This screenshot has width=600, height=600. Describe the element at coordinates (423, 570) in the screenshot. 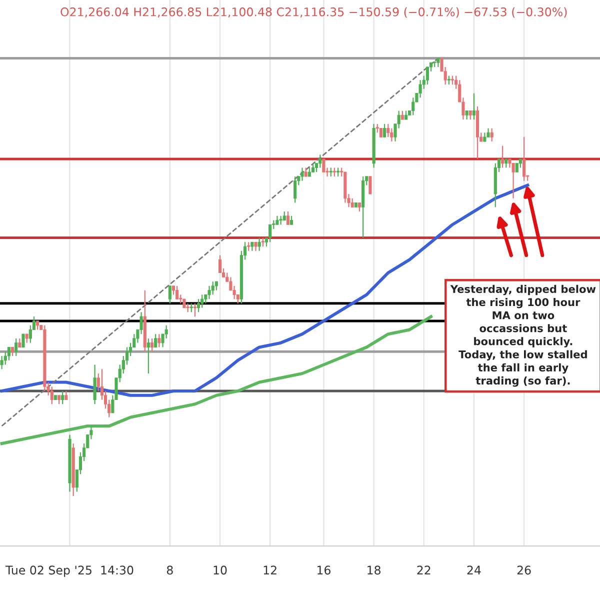

I see `x-tick-label: 22` at that location.